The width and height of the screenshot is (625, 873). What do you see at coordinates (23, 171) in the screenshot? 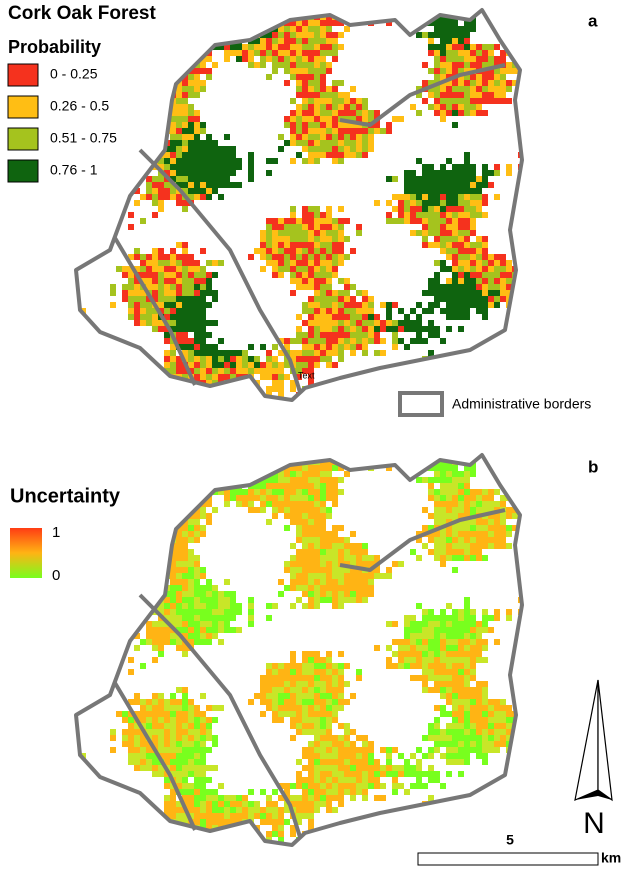
I see `legend-swatch` at bounding box center [23, 171].